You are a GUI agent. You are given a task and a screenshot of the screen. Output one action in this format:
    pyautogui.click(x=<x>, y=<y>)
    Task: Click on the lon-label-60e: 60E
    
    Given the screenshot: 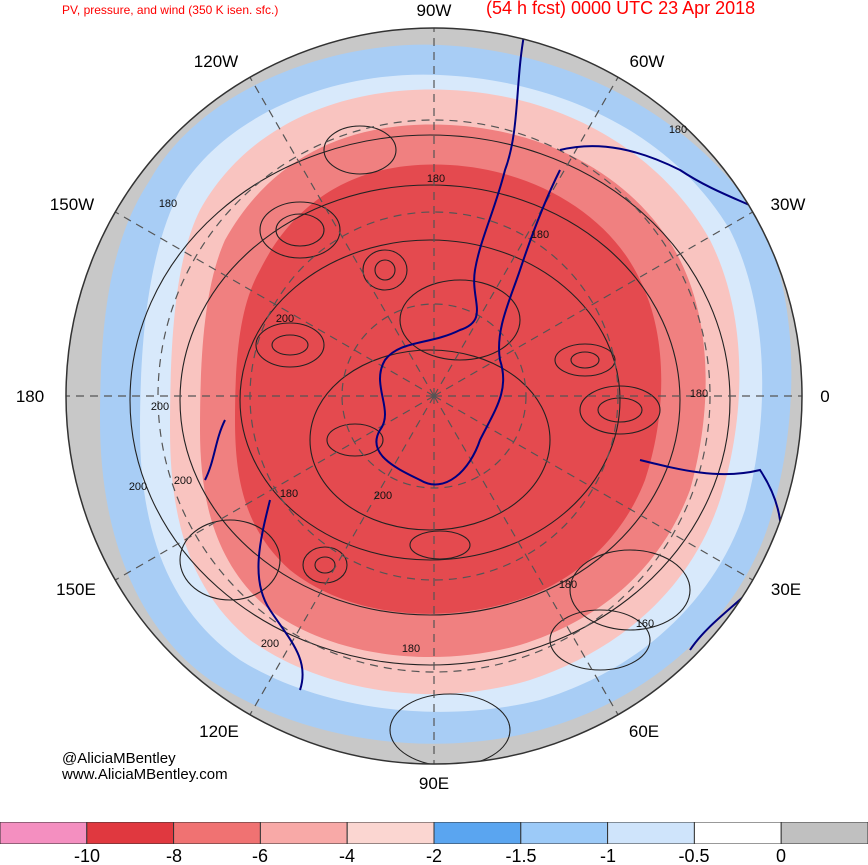 What is the action you would take?
    pyautogui.click(x=644, y=731)
    